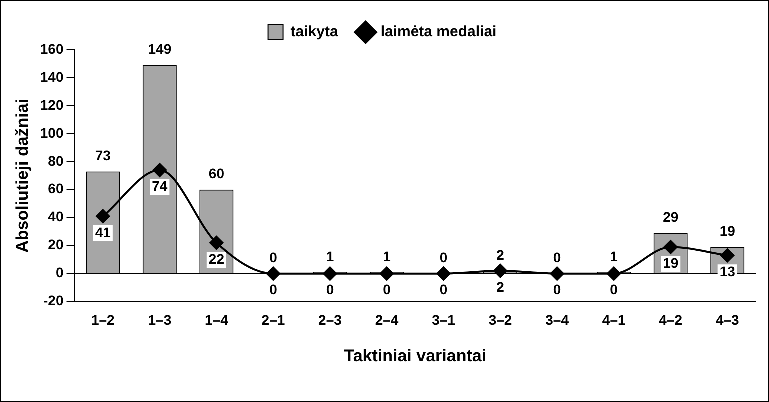 The height and width of the screenshot is (402, 769). What do you see at coordinates (500, 320) in the screenshot?
I see `x-tick-label: 3–2` at bounding box center [500, 320].